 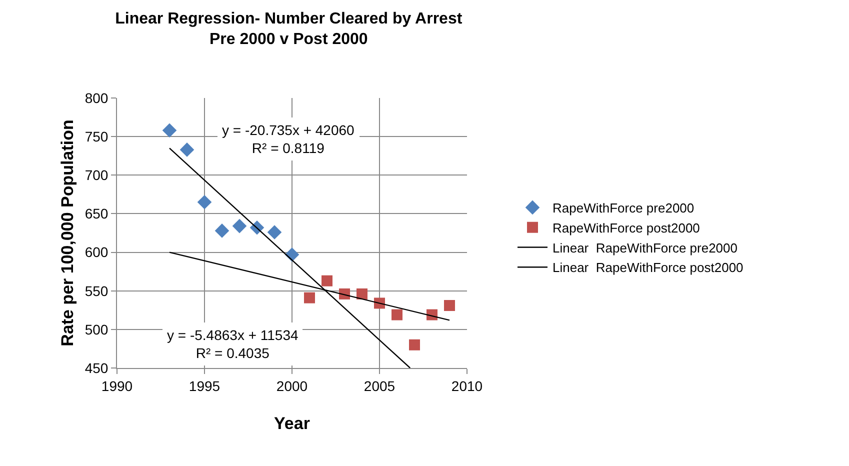 I want to click on y-tick-label: 800, so click(x=96, y=98).